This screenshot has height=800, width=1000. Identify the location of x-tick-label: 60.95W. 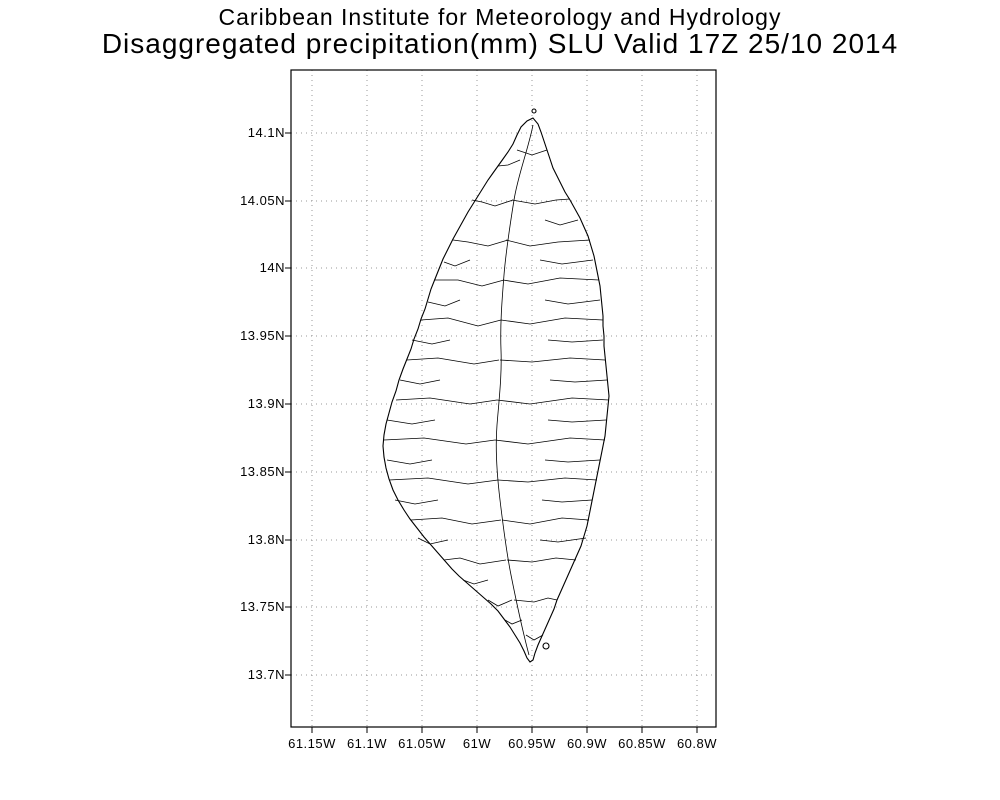
(532, 743).